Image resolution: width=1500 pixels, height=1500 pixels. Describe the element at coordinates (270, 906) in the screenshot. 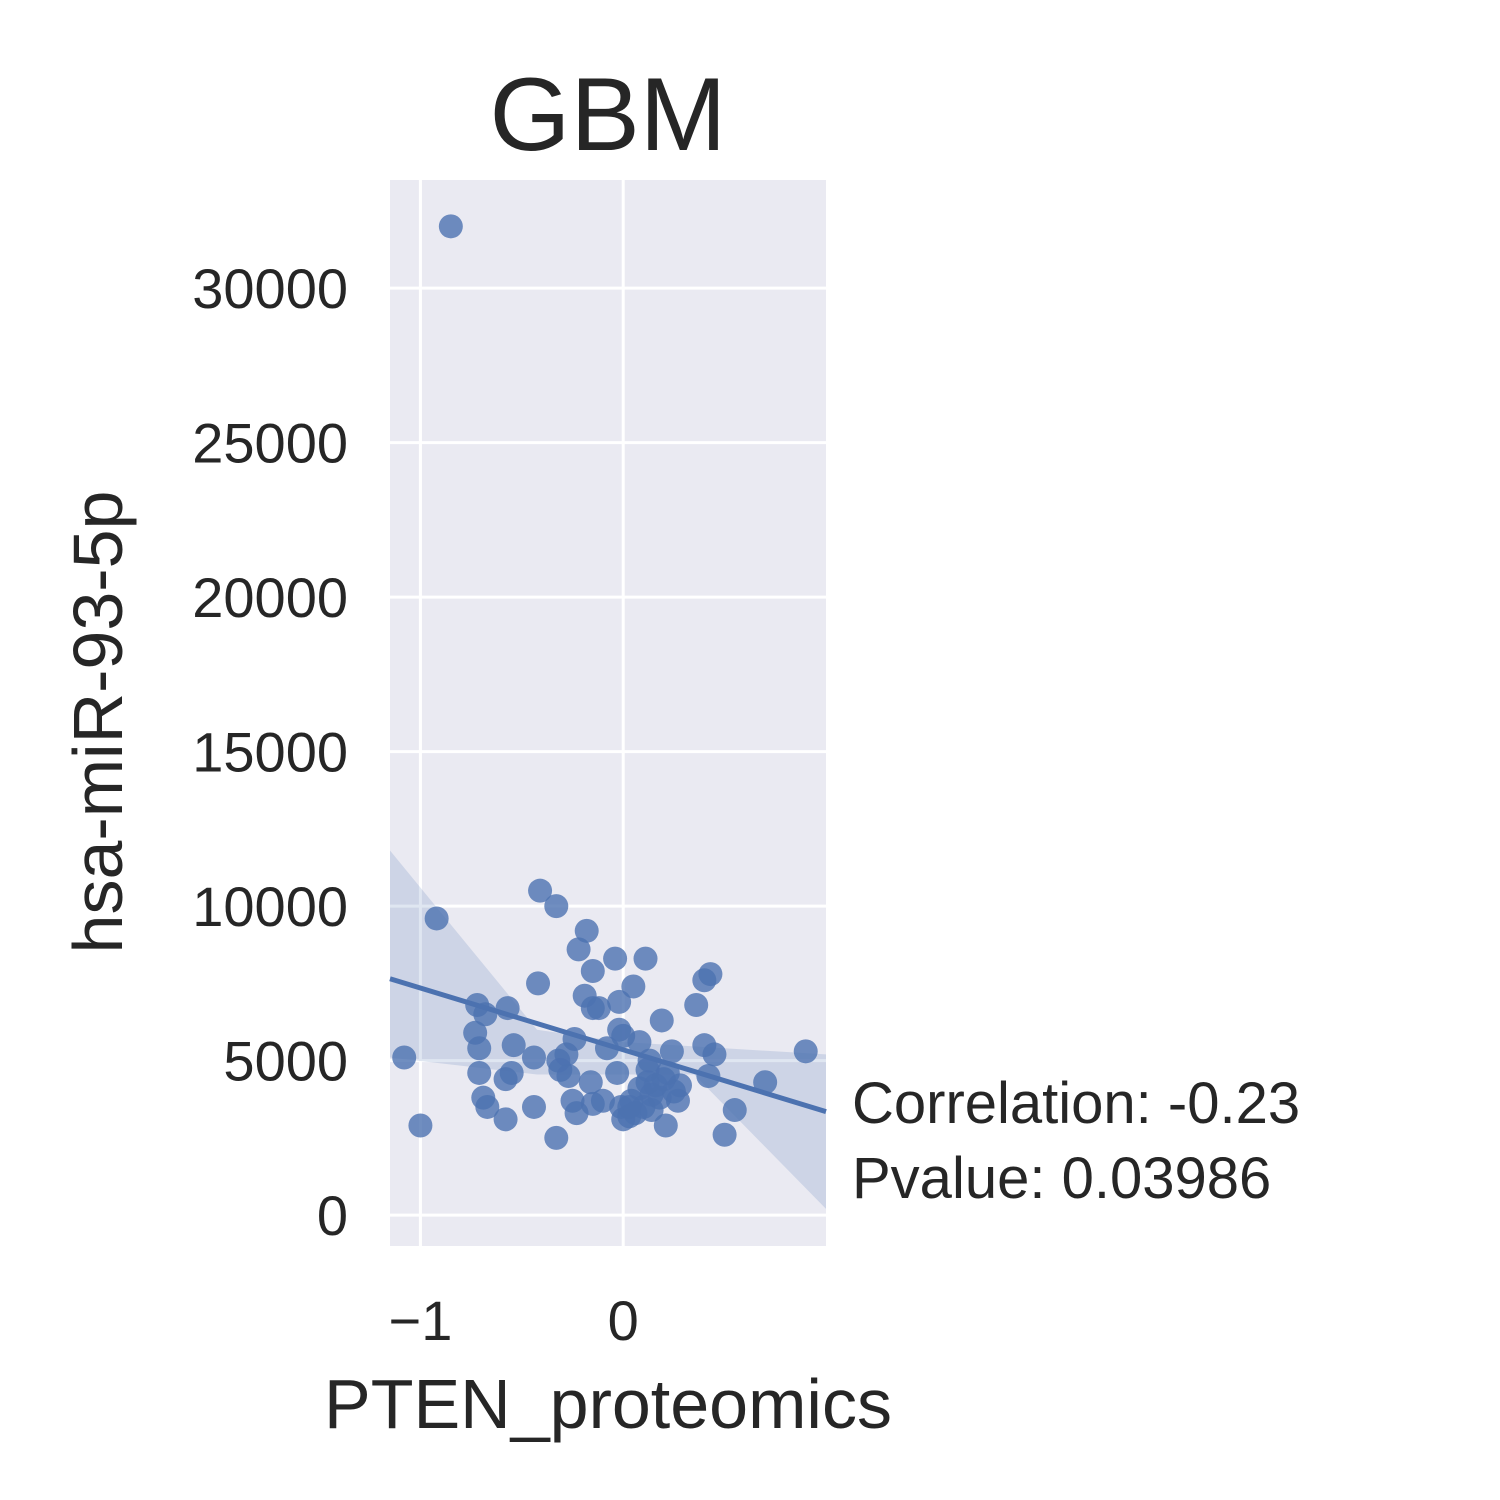

I see `y-tick-label: 10000` at that location.